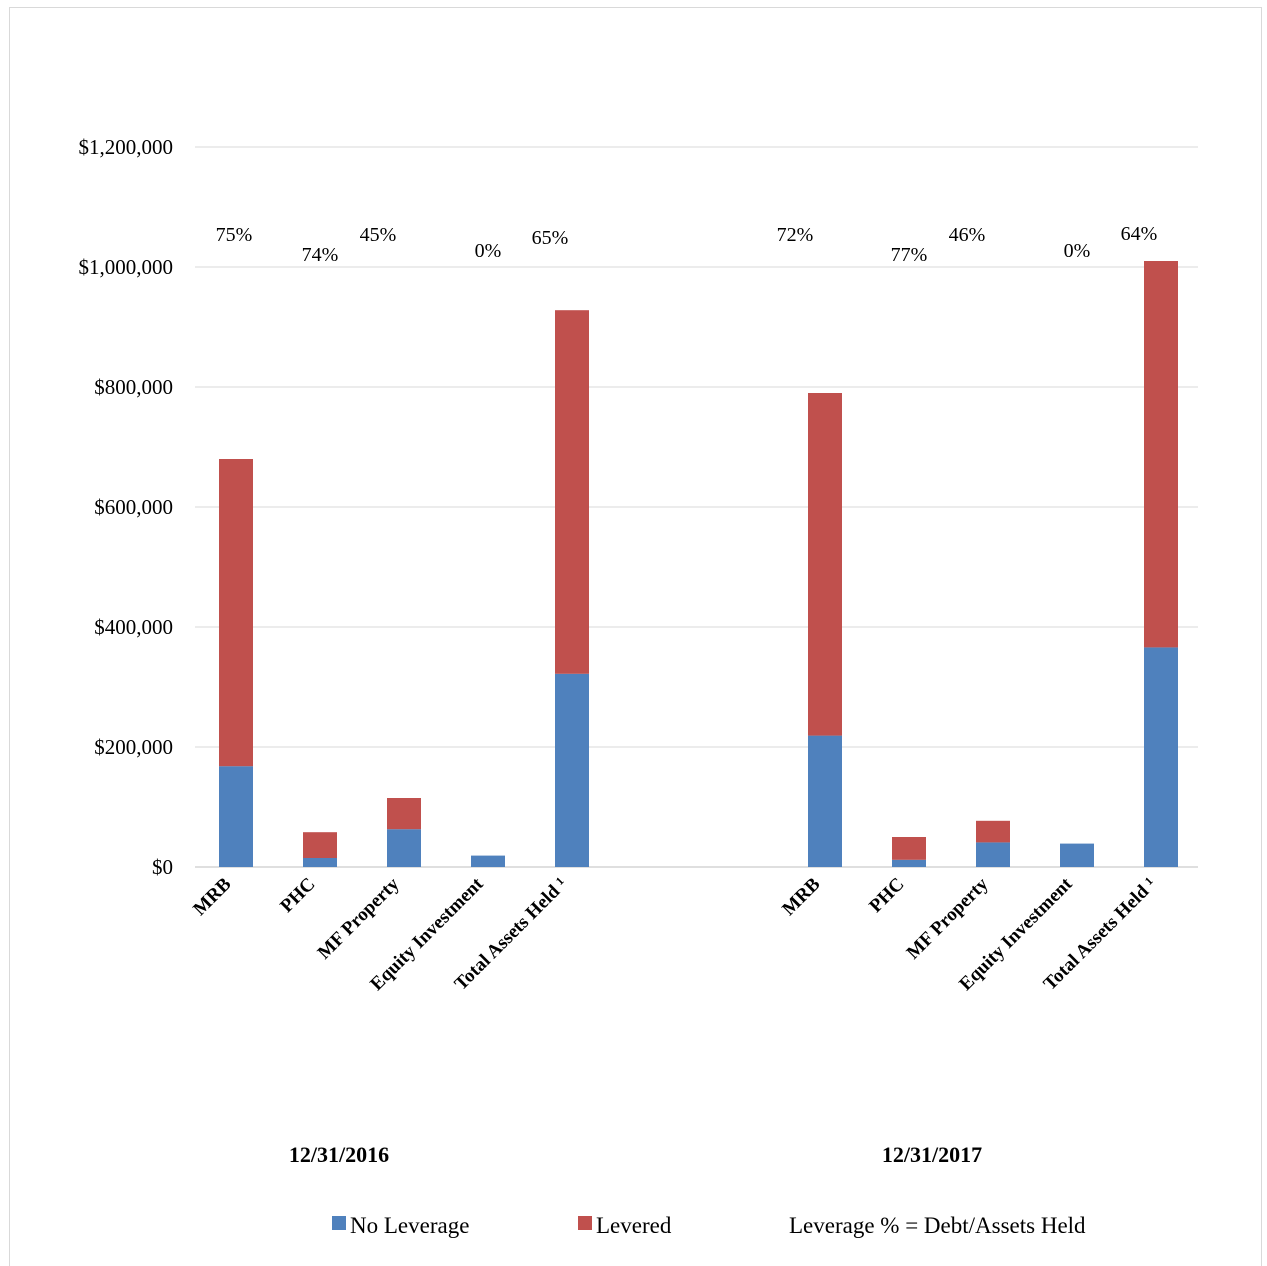 The width and height of the screenshot is (1267, 1266). Describe the element at coordinates (937, 1225) in the screenshot. I see `legend-note: Leverage % = Debt/Assets Held` at that location.